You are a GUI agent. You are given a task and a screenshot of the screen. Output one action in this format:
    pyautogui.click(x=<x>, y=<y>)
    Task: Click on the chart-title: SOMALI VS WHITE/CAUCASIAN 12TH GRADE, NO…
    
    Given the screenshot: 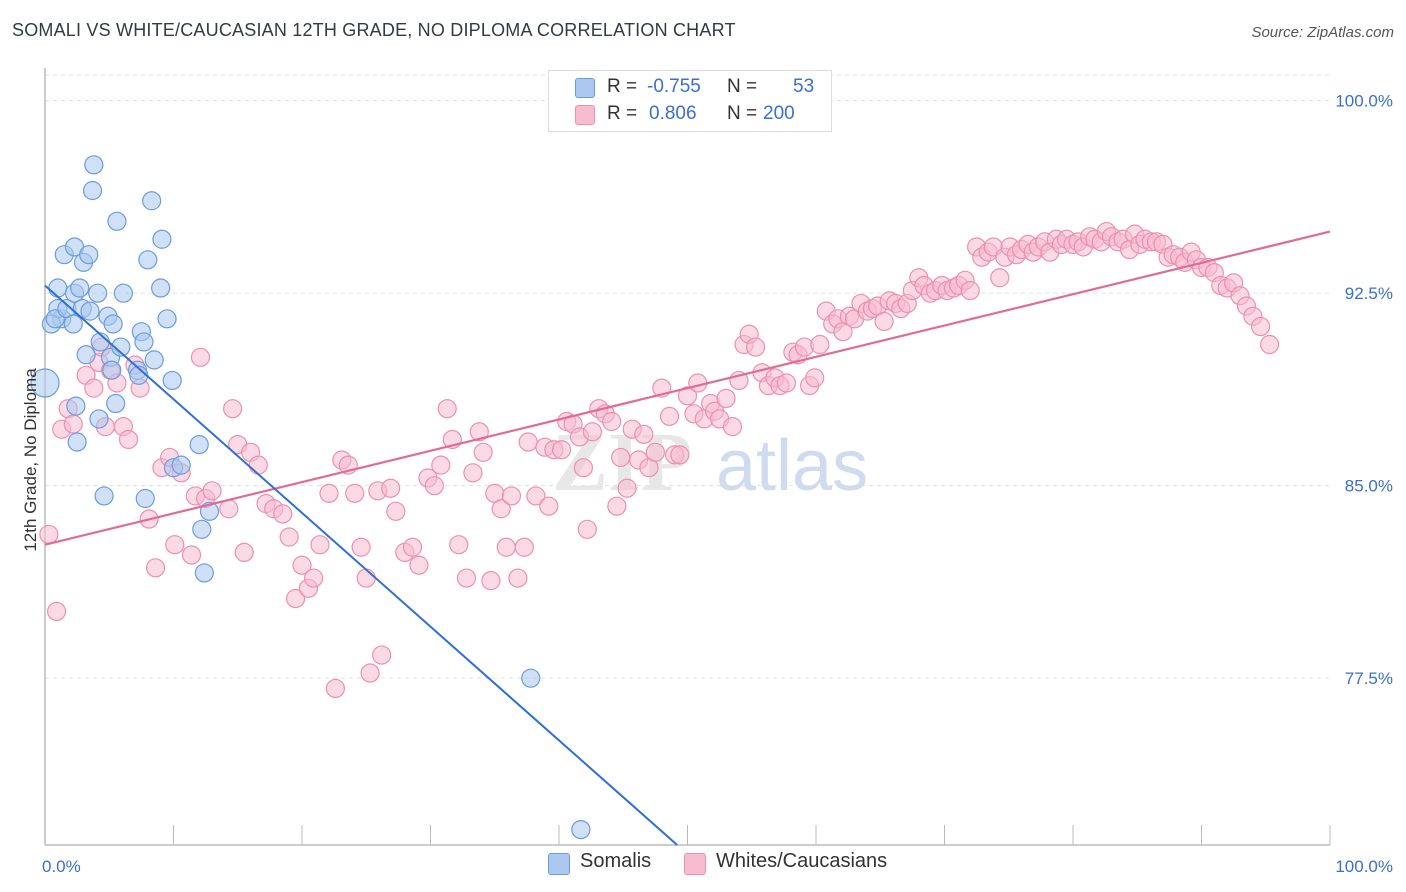 What is the action you would take?
    pyautogui.click(x=374, y=30)
    